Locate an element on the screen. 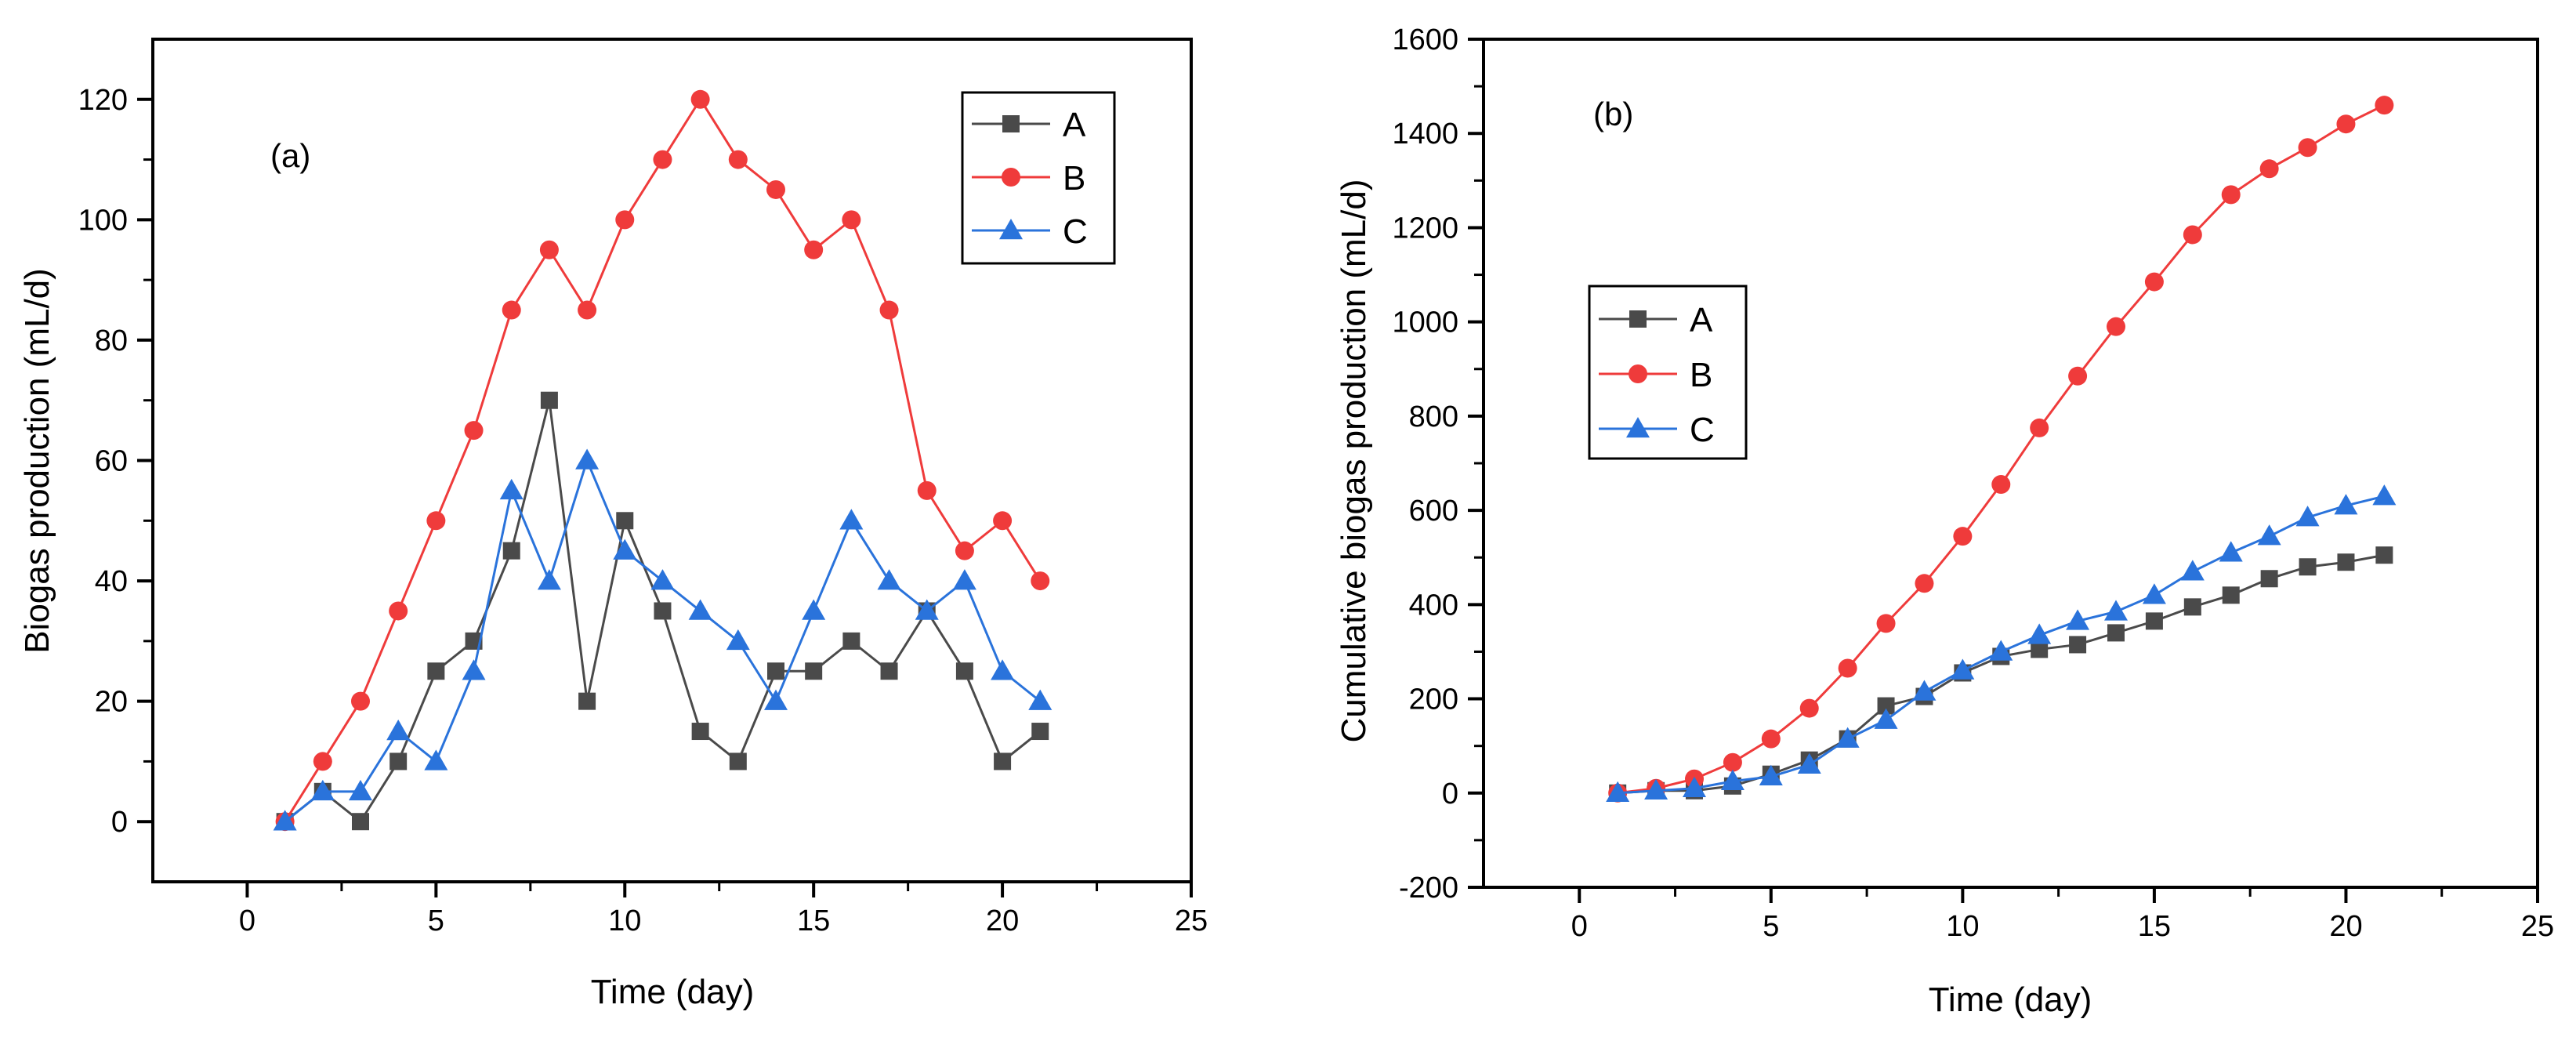 The width and height of the screenshot is (2576, 1037). legend-entry-B: B is located at coordinates (1028, 178).